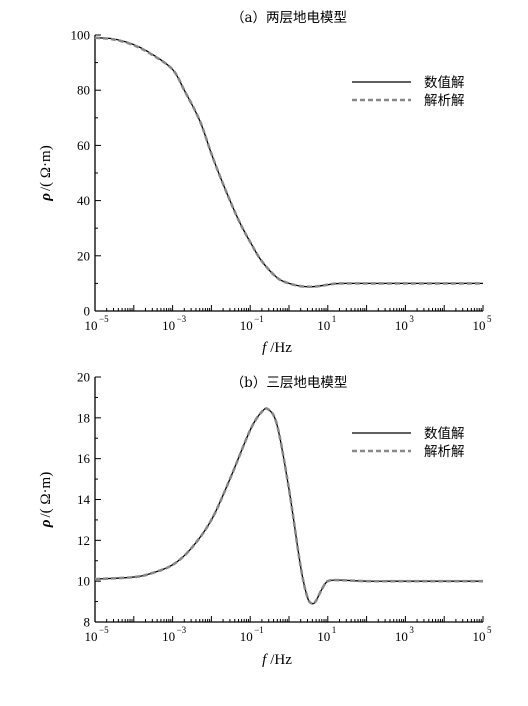 The height and width of the screenshot is (706, 528). I want to click on y-tick-label: 8, so click(87, 622).